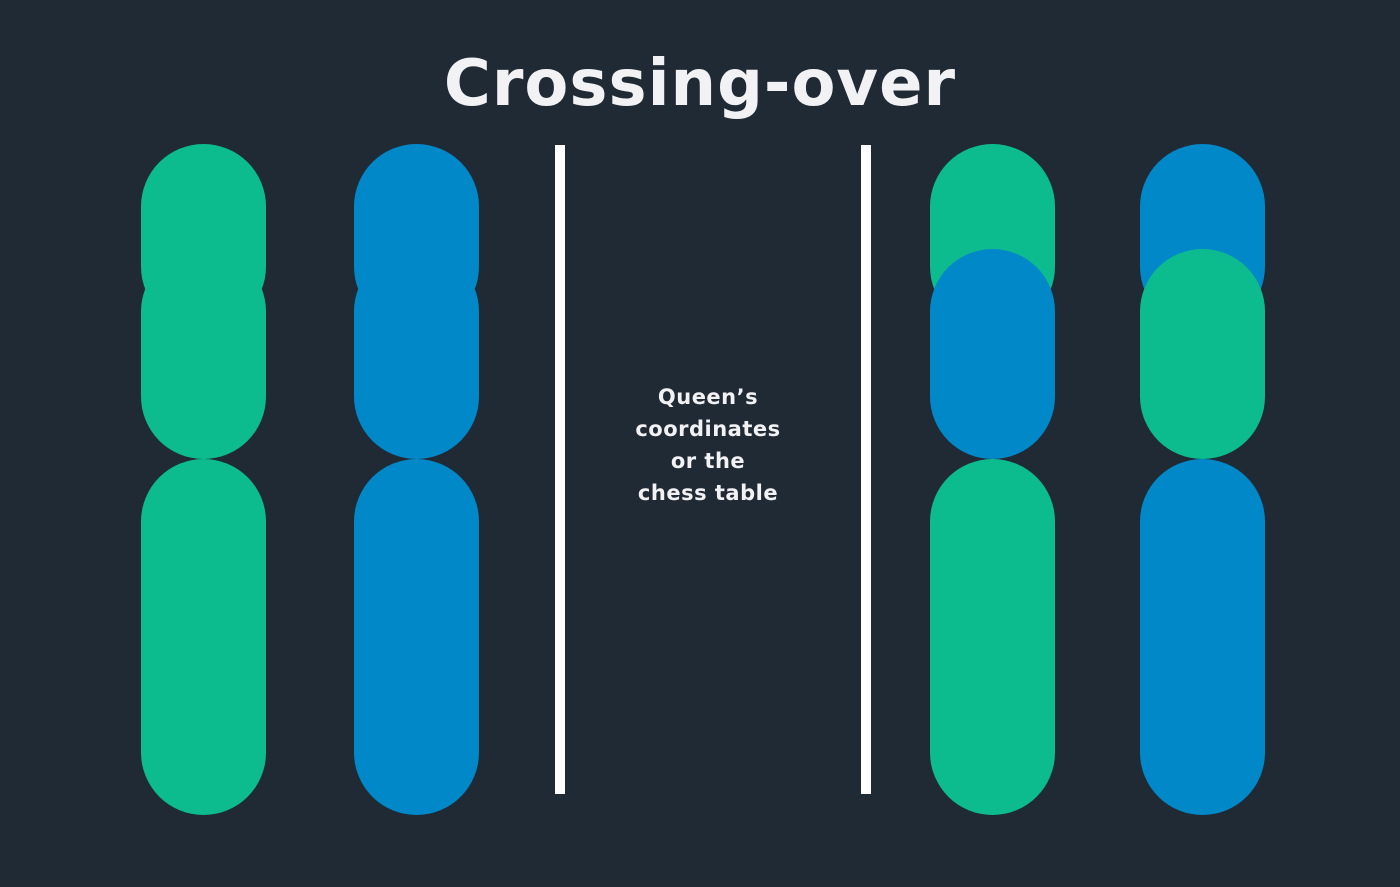 Image resolution: width=1400 pixels, height=887 pixels. What do you see at coordinates (1202, 637) in the screenshot?
I see `chromosome-2-after-bottom-arm` at bounding box center [1202, 637].